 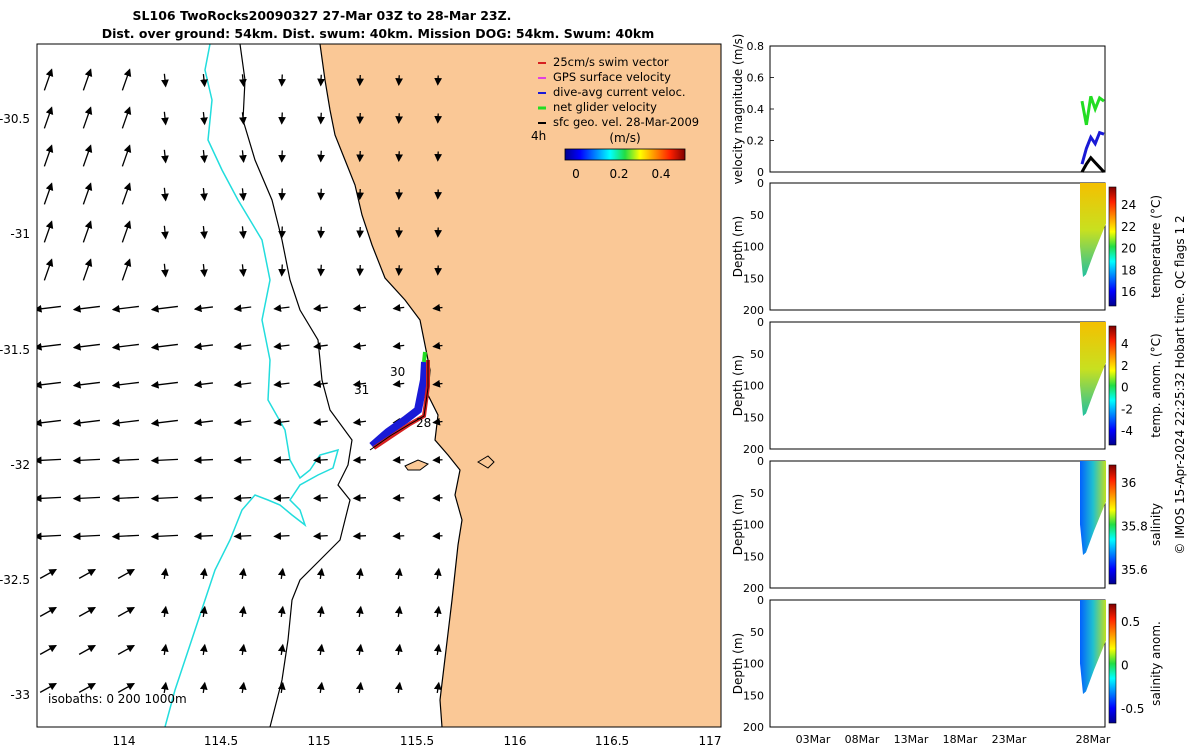 What do you see at coordinates (15, 407) in the screenshot?
I see `map-lat-axis: -30.5 -31 -31.5 -32 -32.5 -33` at bounding box center [15, 407].